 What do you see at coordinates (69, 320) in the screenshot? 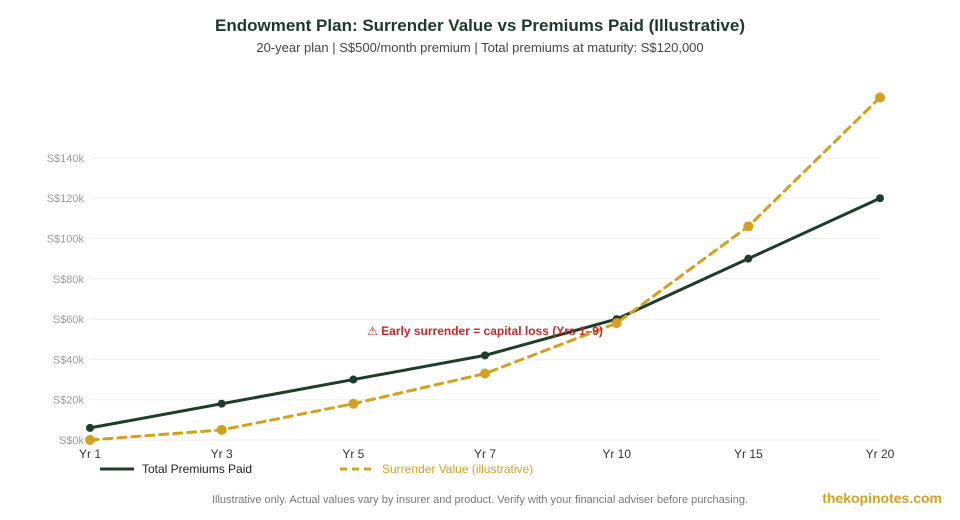
I see `y-tick-label: S$60k` at bounding box center [69, 320].